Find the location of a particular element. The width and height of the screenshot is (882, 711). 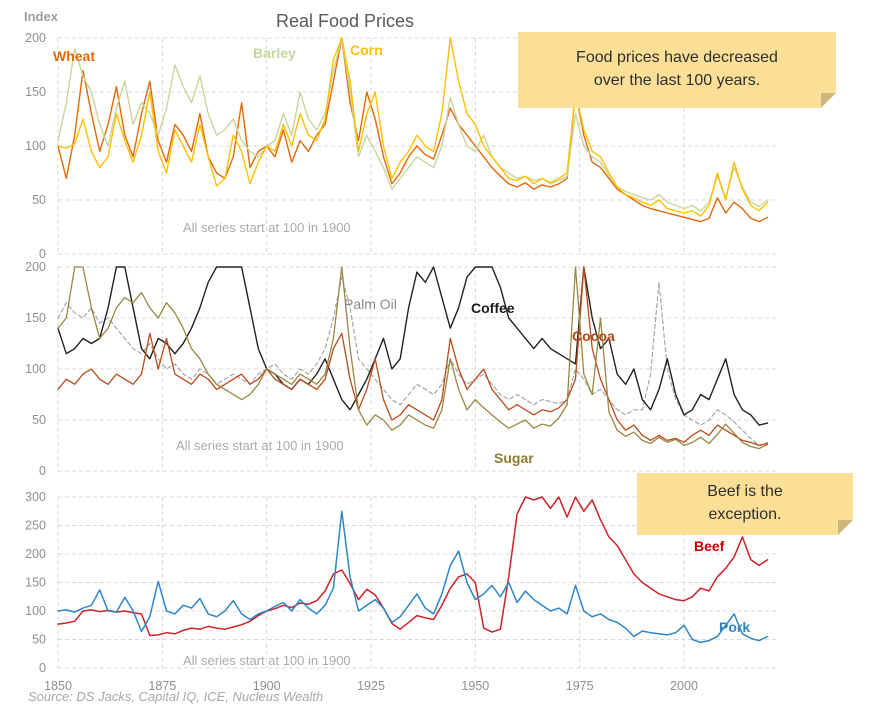

y-tick-label: 300 is located at coordinates (35, 497).